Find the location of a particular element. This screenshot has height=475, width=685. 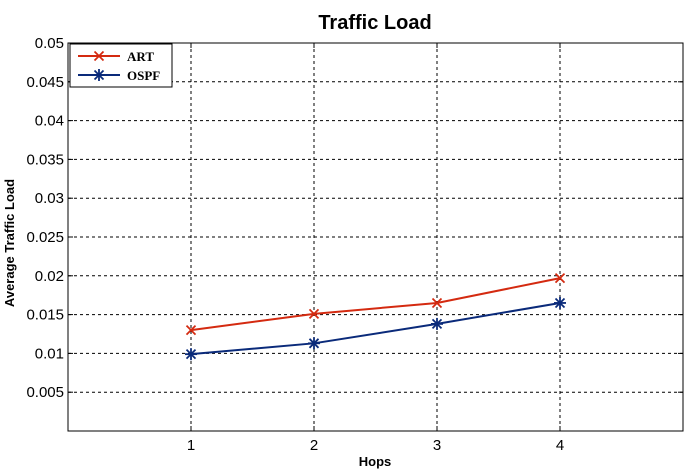

x-axis-label: Hops is located at coordinates (375, 461).